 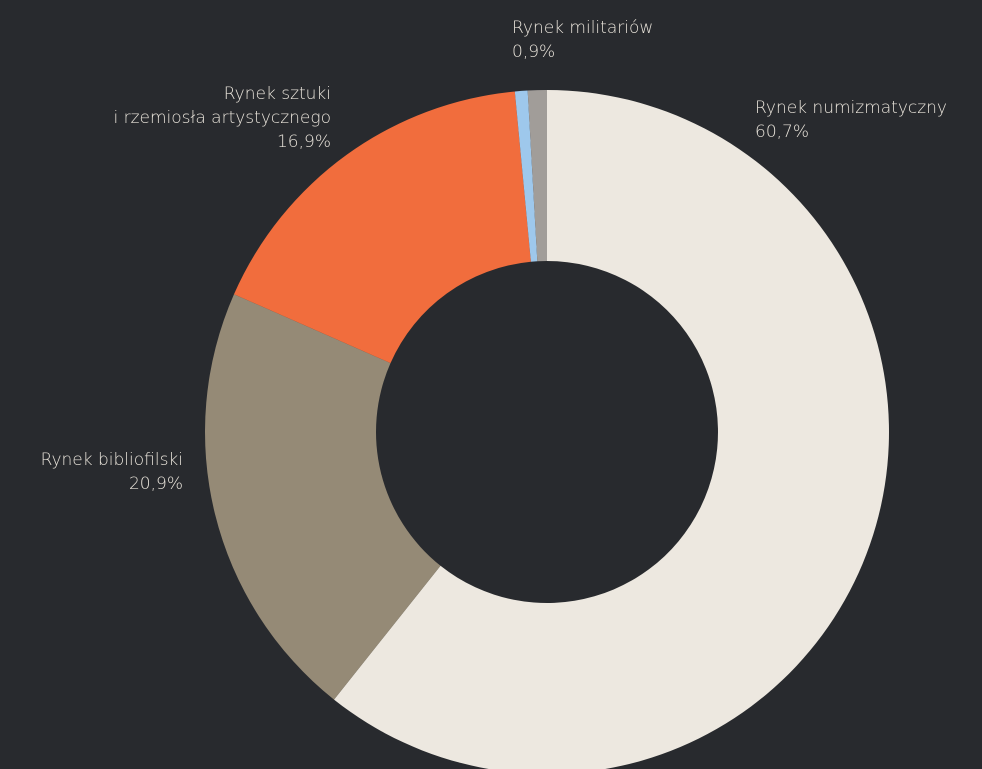 I want to click on slice-name-1: Rynek bibliofilski, so click(x=112, y=460).